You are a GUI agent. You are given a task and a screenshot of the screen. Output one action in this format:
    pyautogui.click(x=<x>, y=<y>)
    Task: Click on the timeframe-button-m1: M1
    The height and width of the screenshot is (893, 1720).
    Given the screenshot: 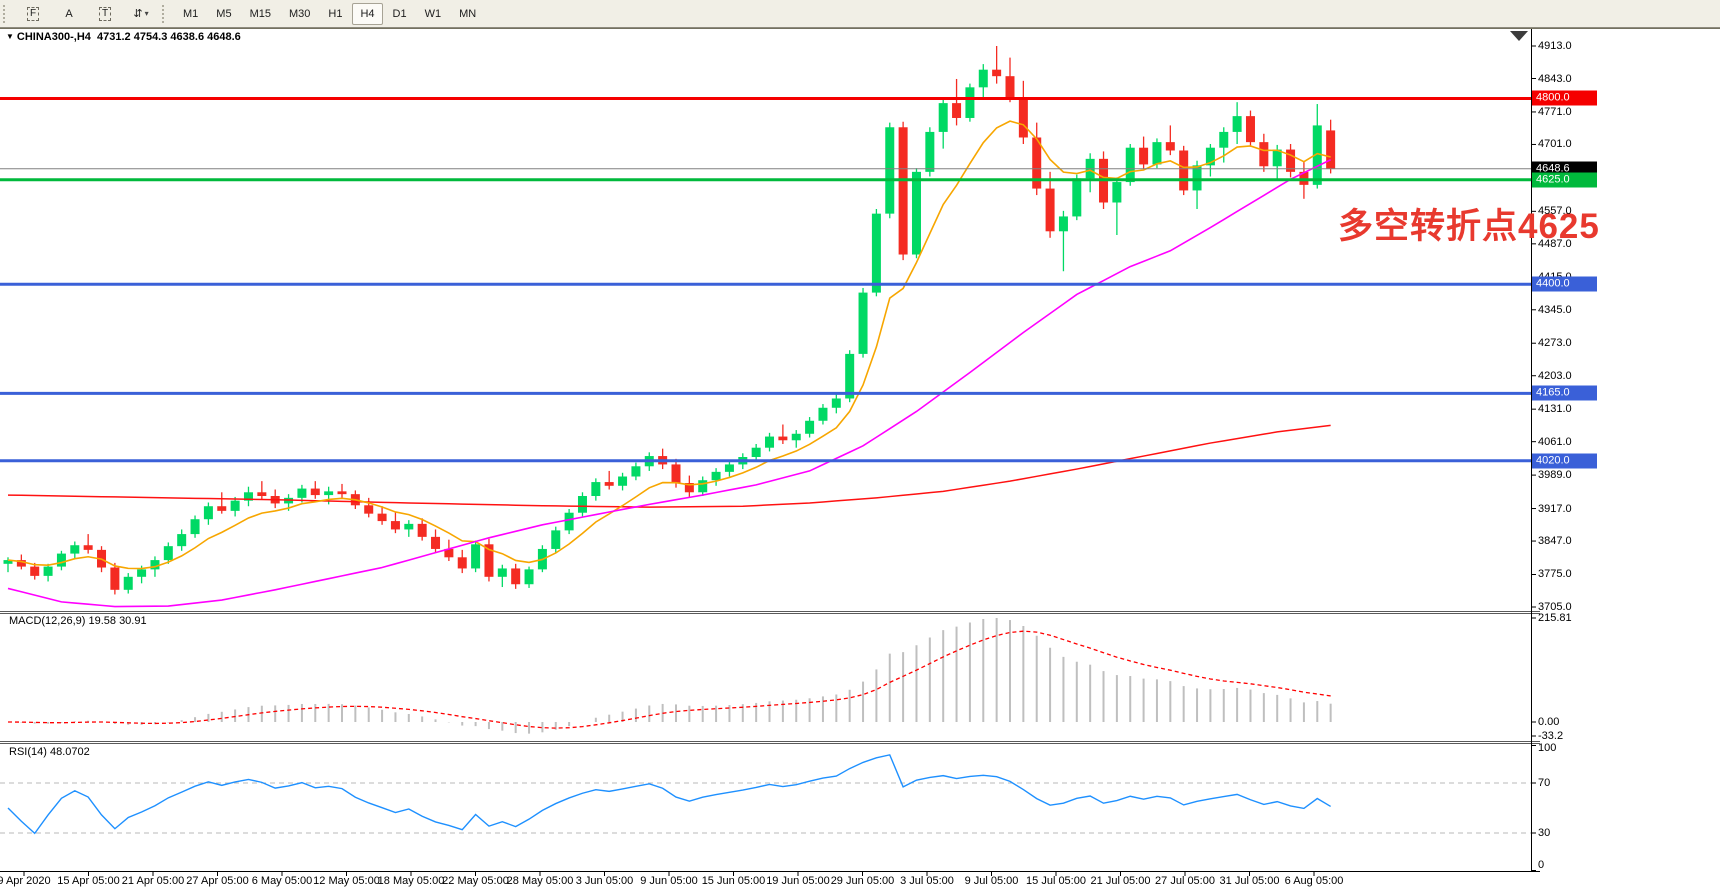 What is the action you would take?
    pyautogui.click(x=191, y=13)
    